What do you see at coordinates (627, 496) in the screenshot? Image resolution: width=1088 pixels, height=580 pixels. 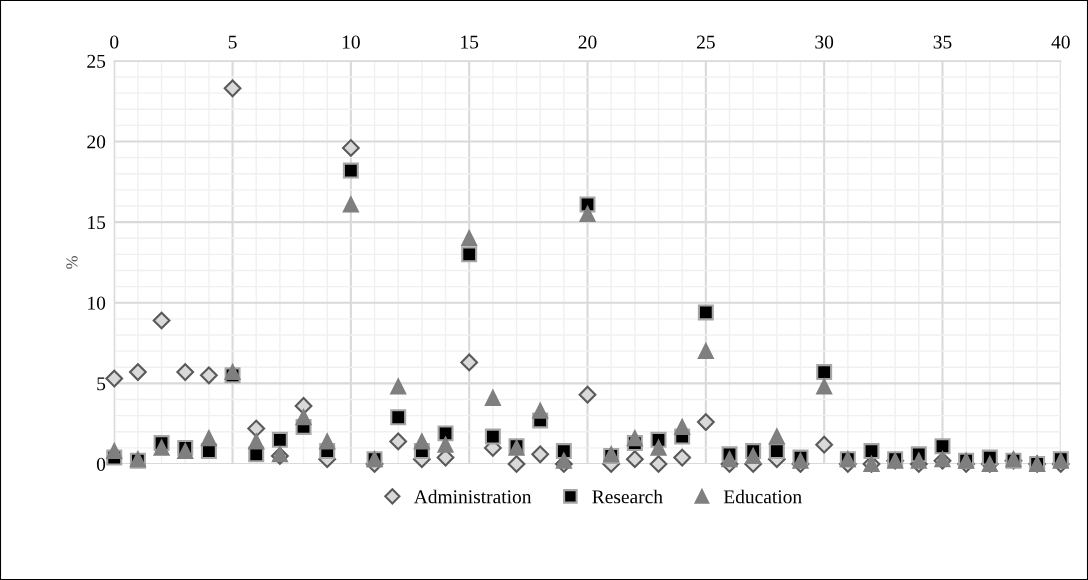 I see `legend-label: Research` at bounding box center [627, 496].